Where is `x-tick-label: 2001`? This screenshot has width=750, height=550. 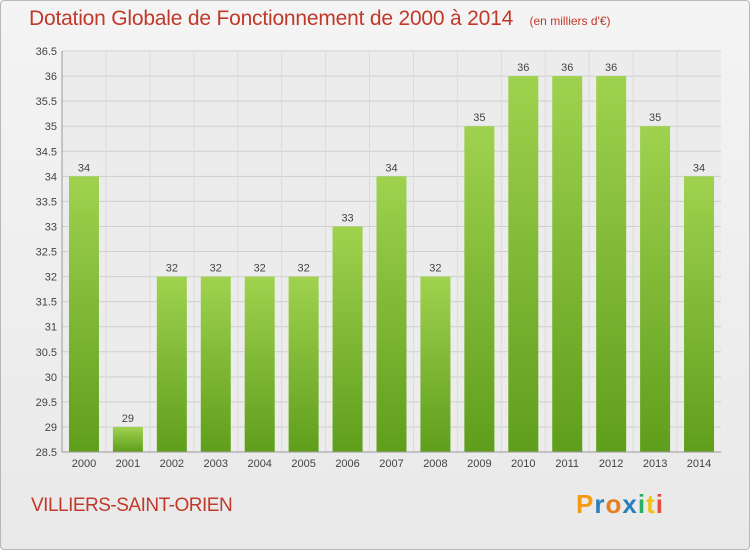
x-tick-label: 2001 is located at coordinates (128, 464).